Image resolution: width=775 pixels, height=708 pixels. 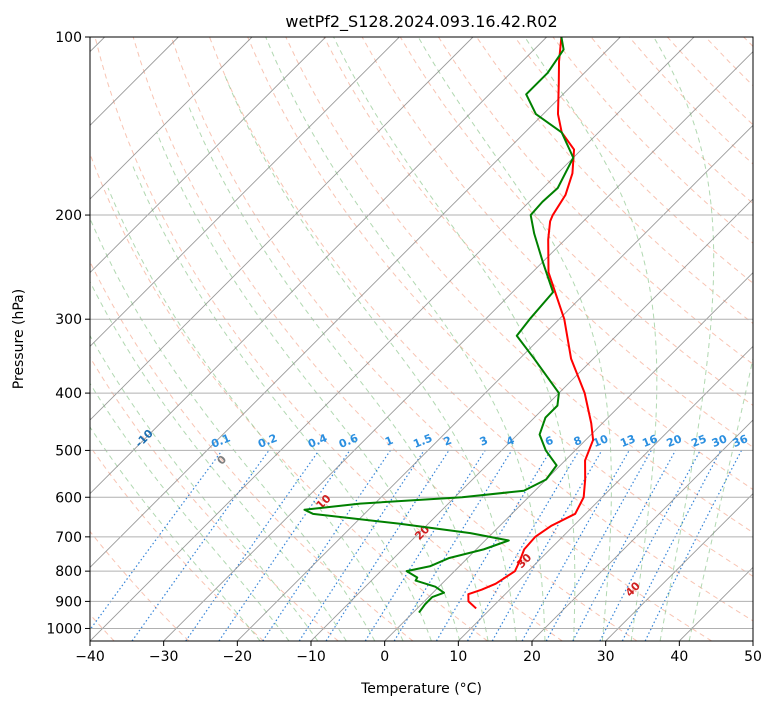 I want to click on chart-title: wetPf2_S128.2024.093.16.42.R02, so click(x=421, y=22).